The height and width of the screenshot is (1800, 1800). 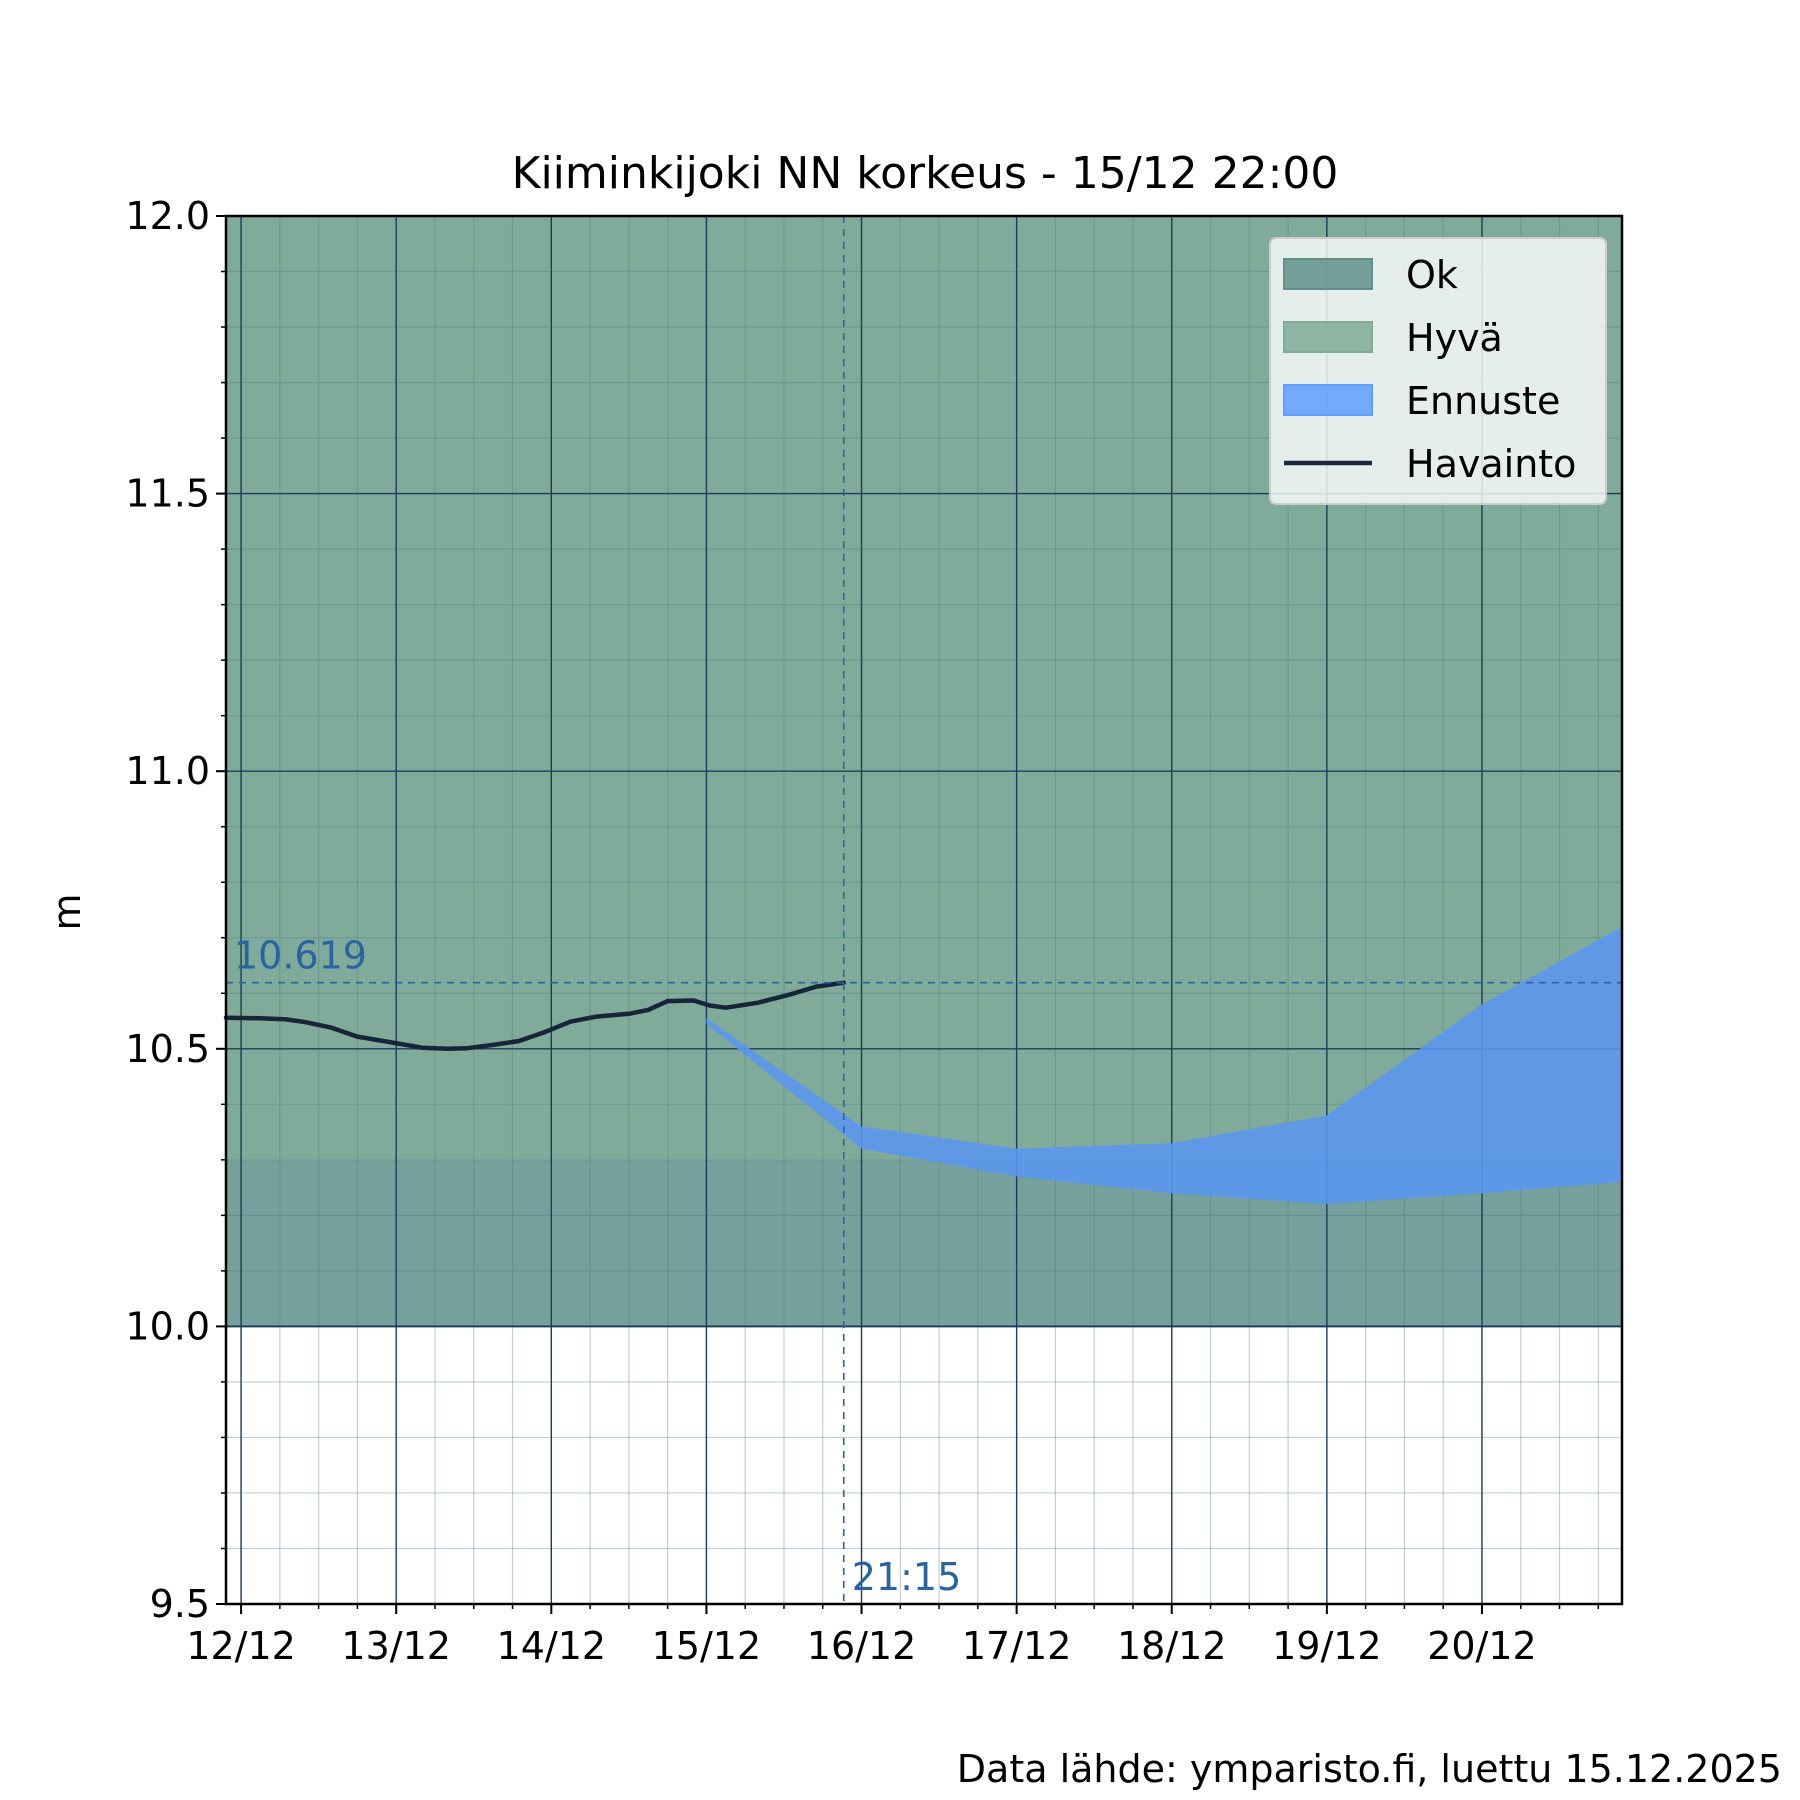 What do you see at coordinates (1454, 338) in the screenshot?
I see `legend-label-hyv: Hyvä` at bounding box center [1454, 338].